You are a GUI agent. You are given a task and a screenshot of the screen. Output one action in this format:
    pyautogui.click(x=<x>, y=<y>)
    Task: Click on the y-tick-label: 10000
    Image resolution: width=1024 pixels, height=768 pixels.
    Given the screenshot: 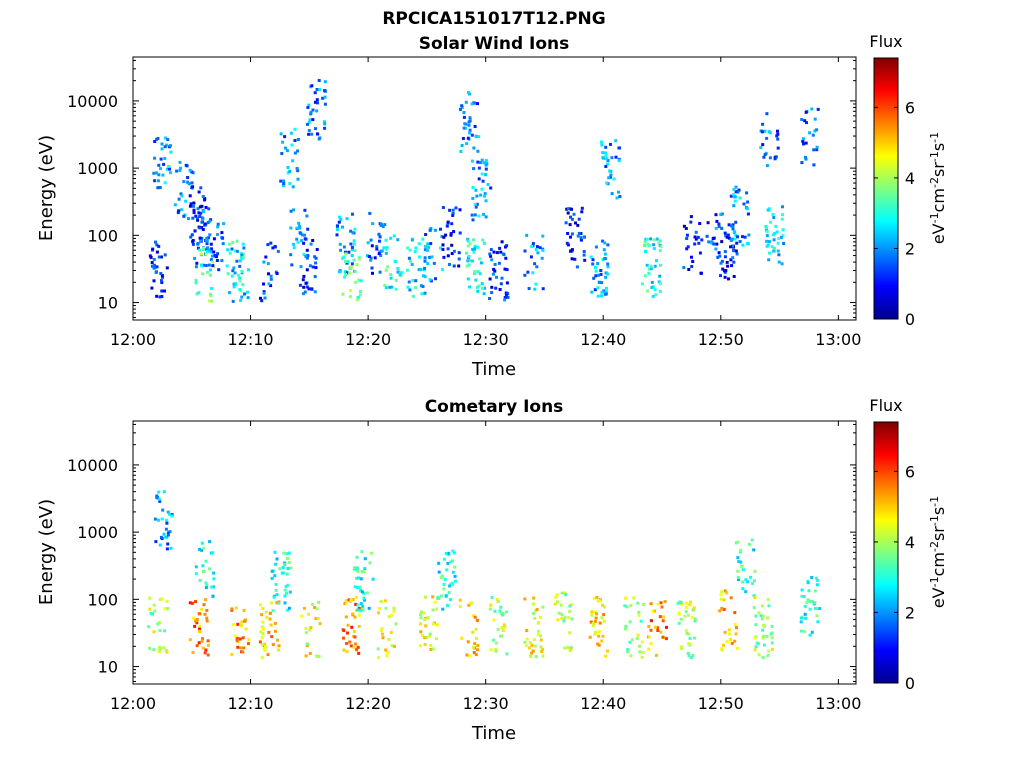 What is the action you would take?
    pyautogui.click(x=92, y=465)
    